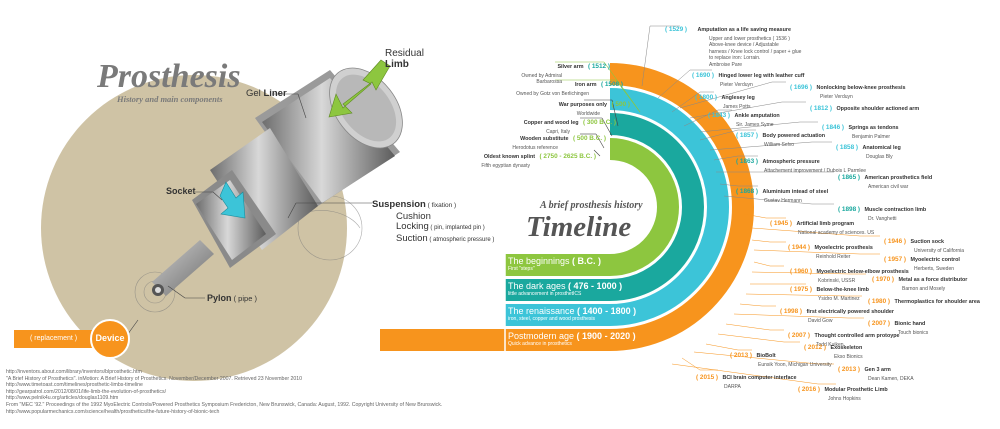 This screenshot has width=1000, height=429. What do you see at coordinates (412, 238) in the screenshot?
I see `suction-text: Suction` at bounding box center [412, 238].